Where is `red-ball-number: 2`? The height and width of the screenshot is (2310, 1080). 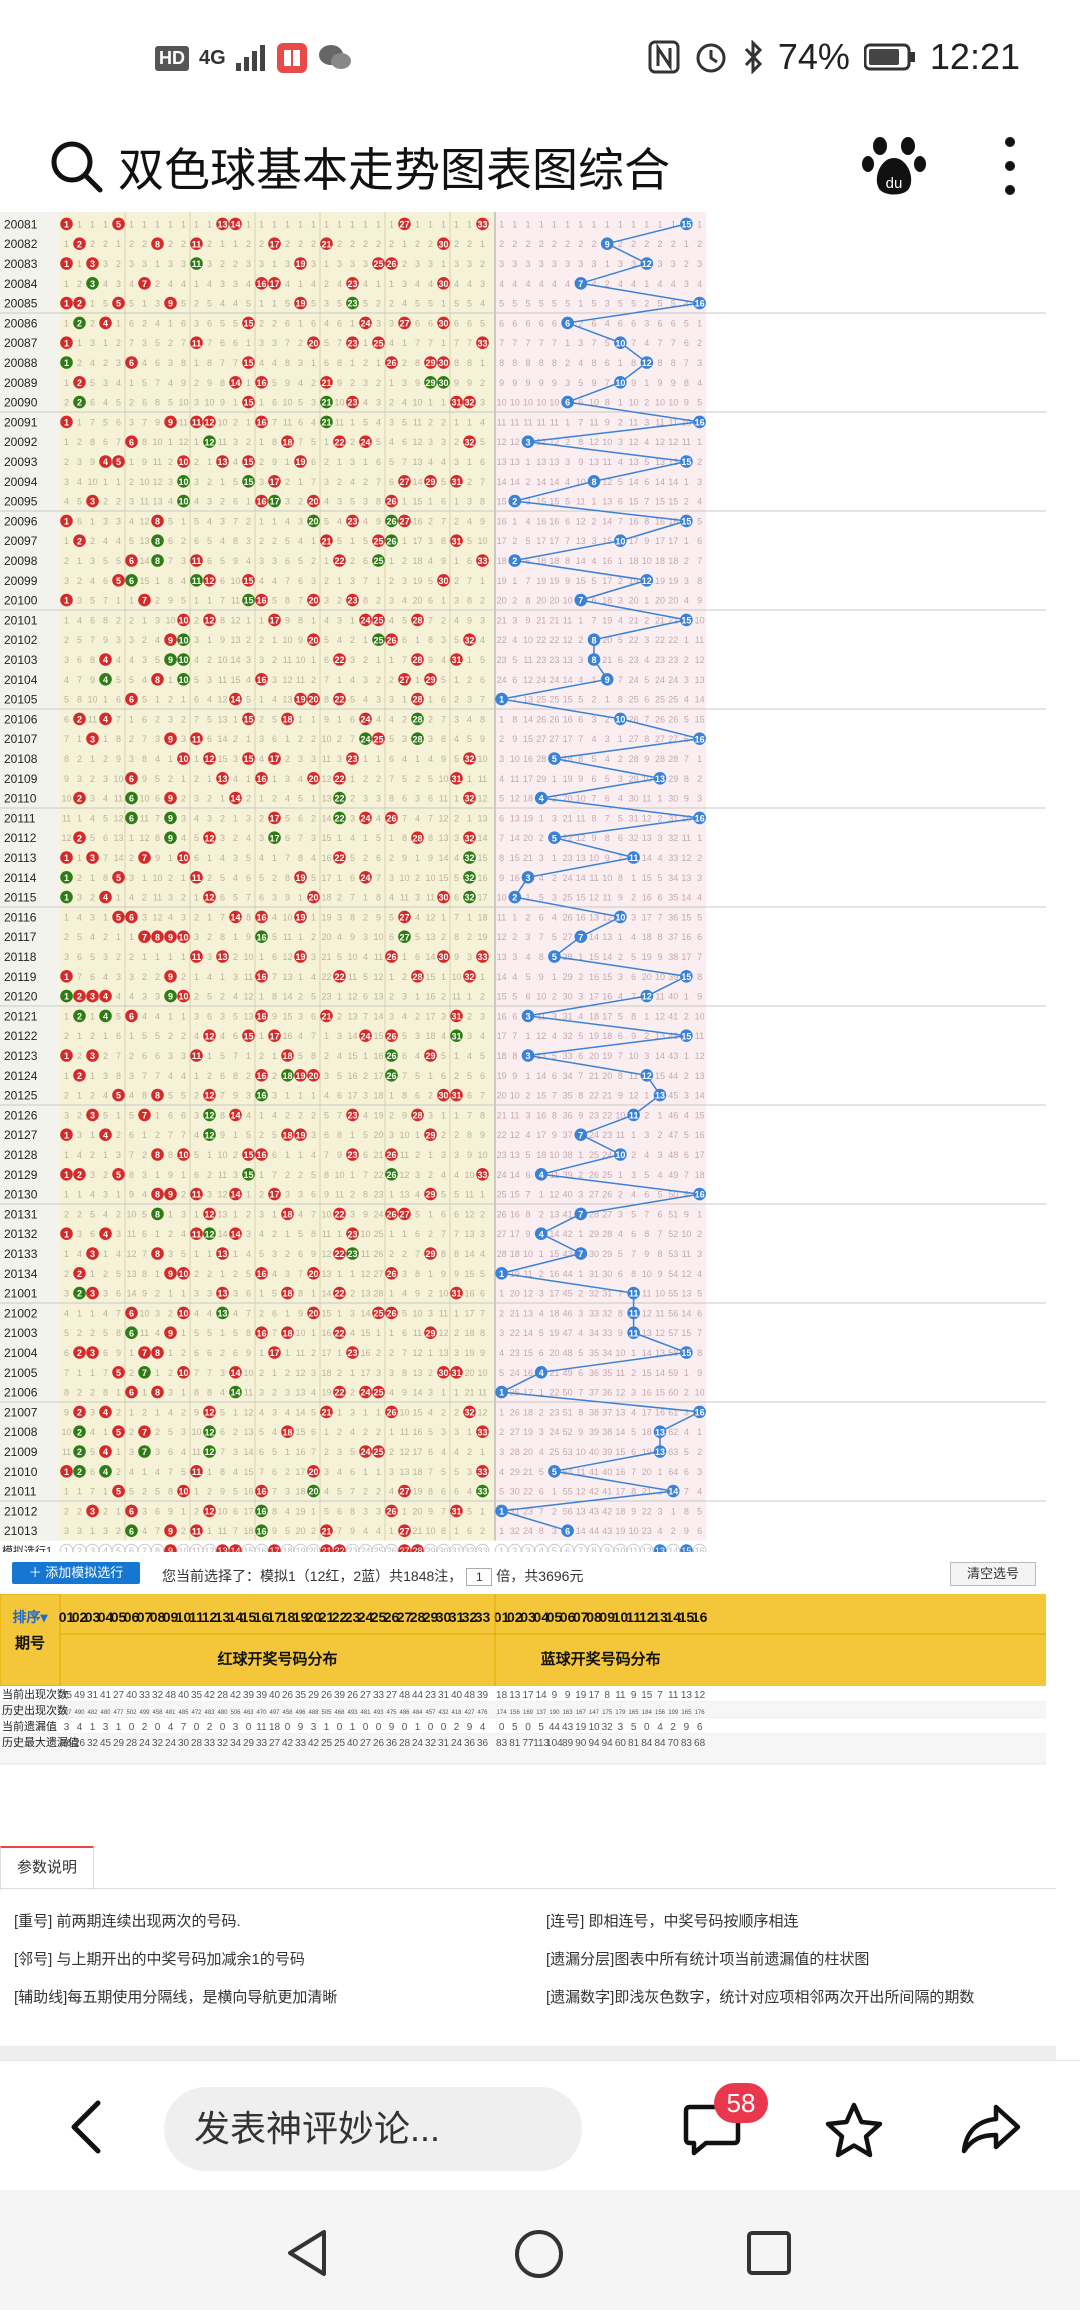 red-ball-number: 2 is located at coordinates (79, 997).